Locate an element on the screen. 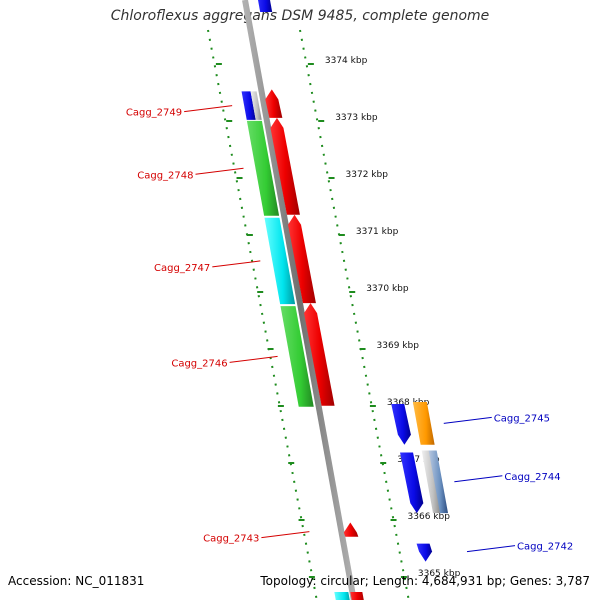 The height and width of the screenshot is (600, 600). gene-label-Cagg_2745: Cagg_2745 is located at coordinates (522, 418).